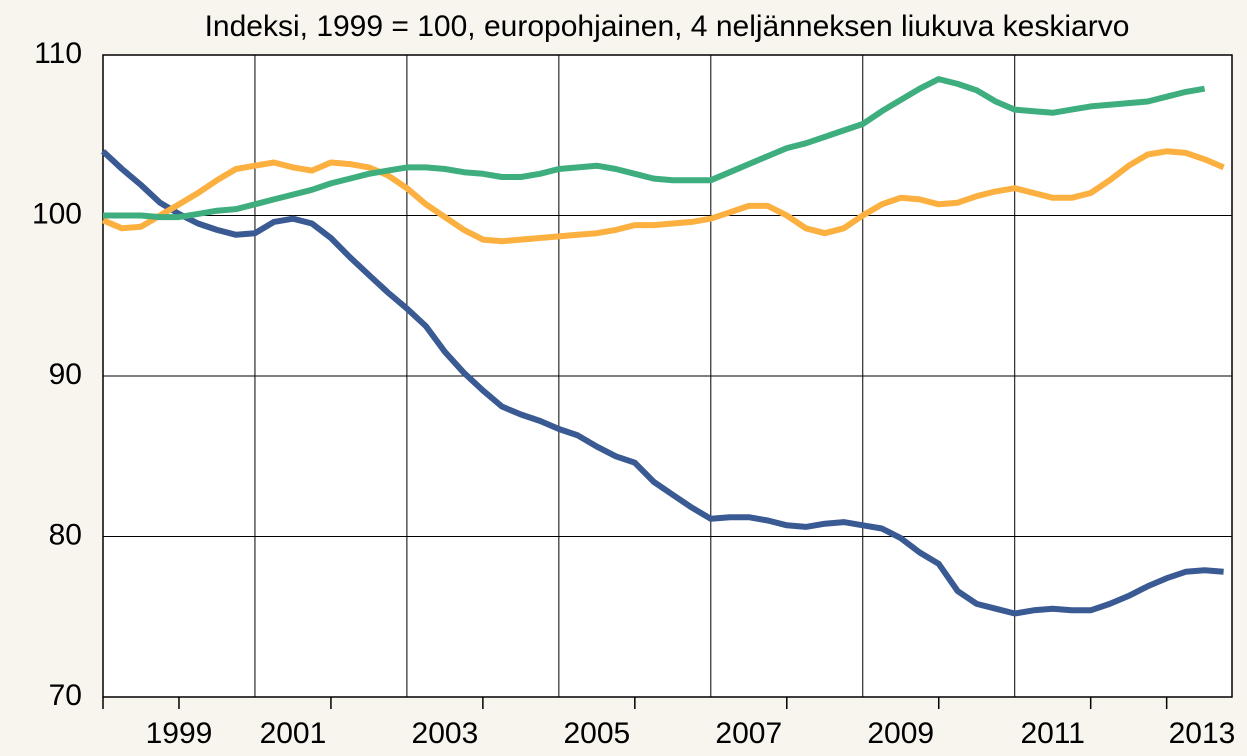  What do you see at coordinates (65, 695) in the screenshot?
I see `y-tick-label: 70` at bounding box center [65, 695].